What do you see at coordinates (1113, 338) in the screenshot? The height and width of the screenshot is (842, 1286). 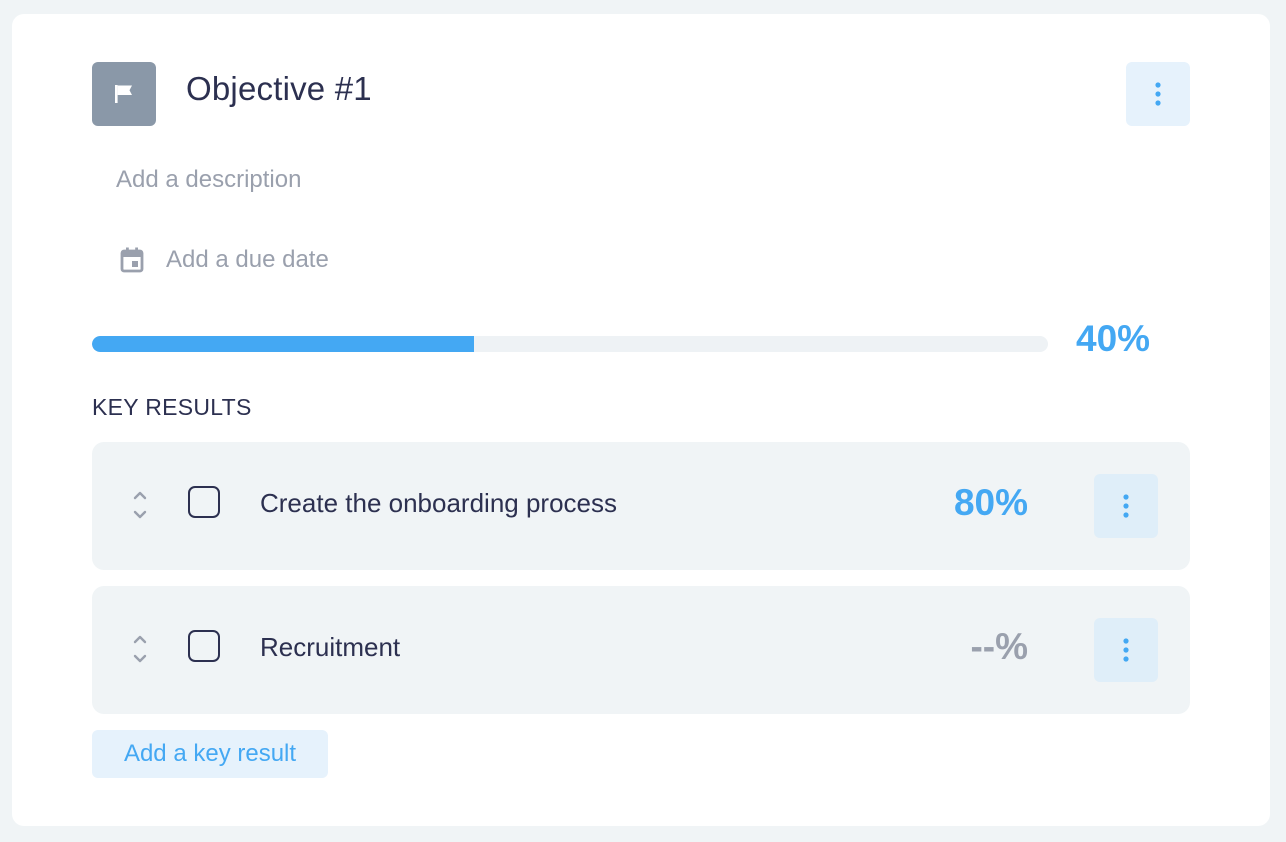 I see `objective-progress-percent: 40%` at bounding box center [1113, 338].